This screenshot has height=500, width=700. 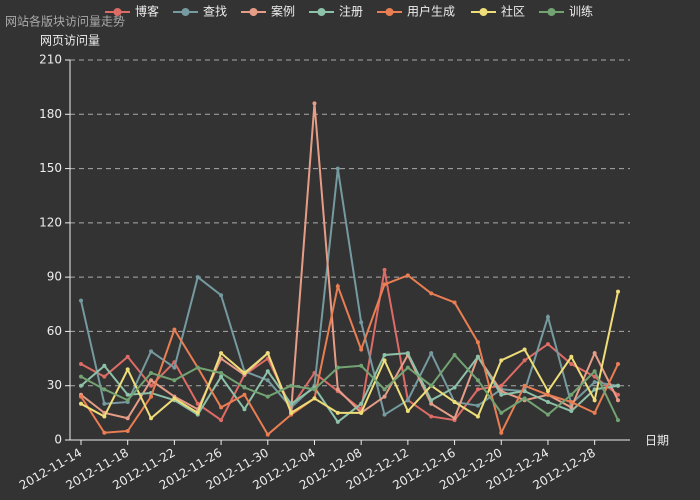 What do you see at coordinates (283, 11) in the screenshot?
I see `legend-label: 案例` at bounding box center [283, 11].